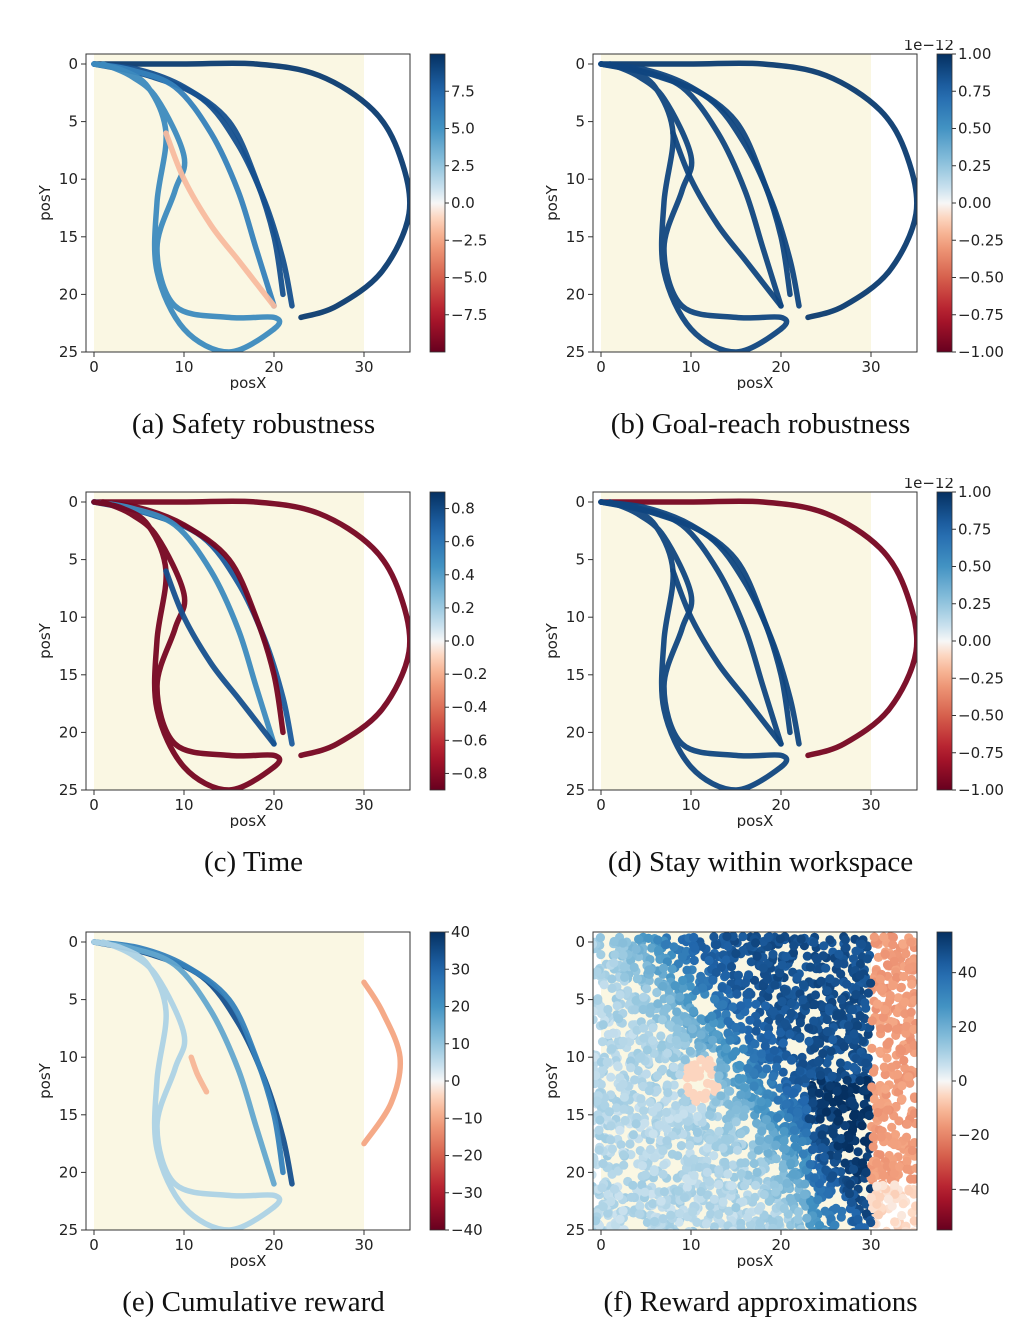  I want to click on chart-e-colorbar-tick-label: 40, so click(460, 932).